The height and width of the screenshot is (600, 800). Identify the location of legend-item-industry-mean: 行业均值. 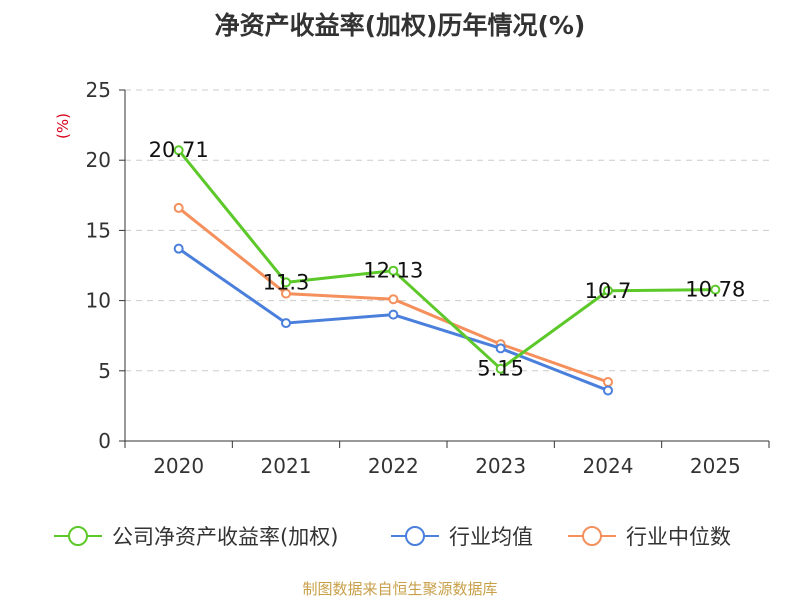
(461, 536).